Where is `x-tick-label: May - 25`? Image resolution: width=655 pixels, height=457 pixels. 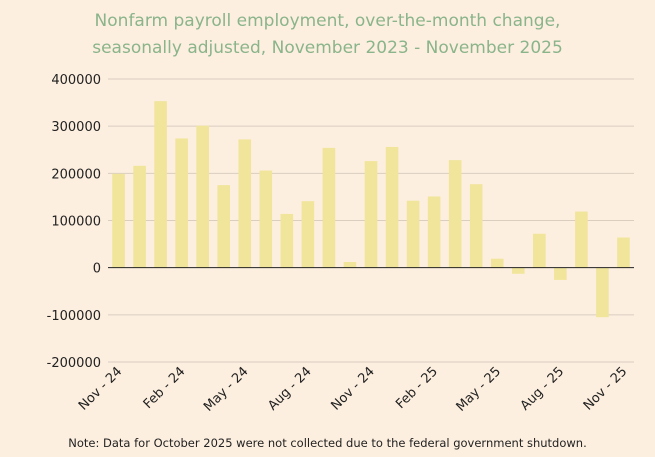 x-tick-label: May - 25 is located at coordinates (479, 389).